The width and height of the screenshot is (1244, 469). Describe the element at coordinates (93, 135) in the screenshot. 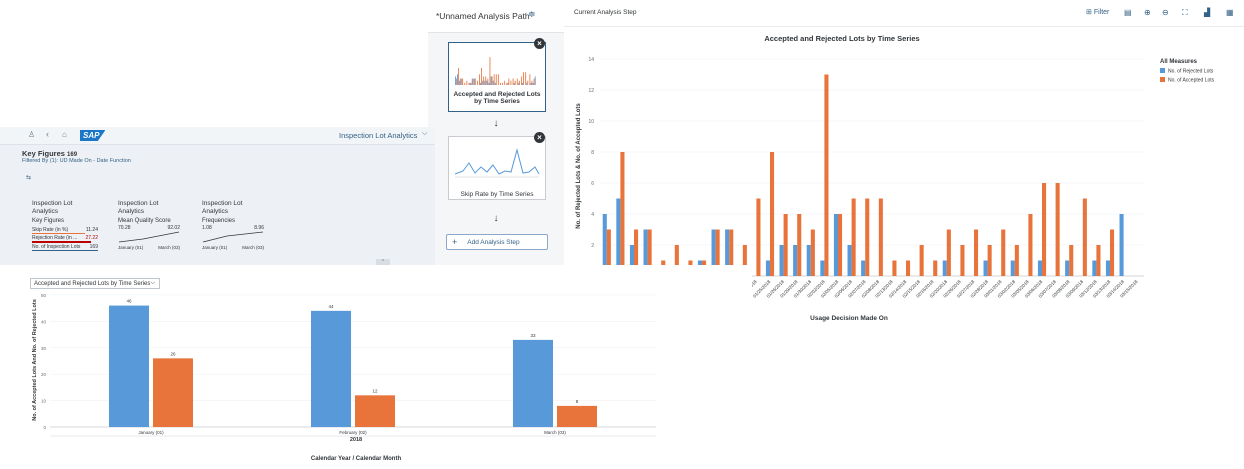

I see `sap-logo: SAP` at that location.